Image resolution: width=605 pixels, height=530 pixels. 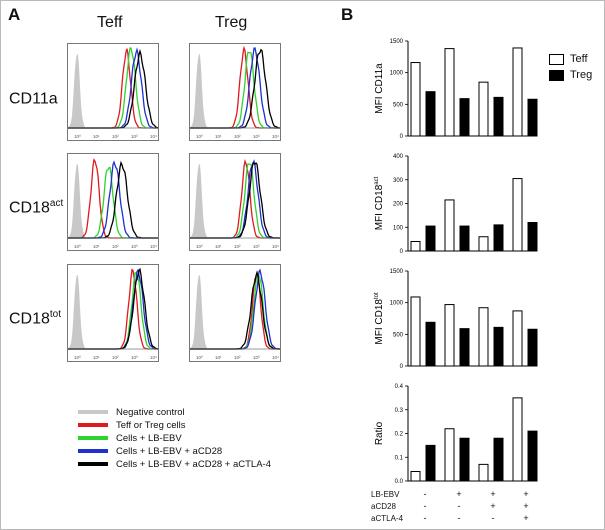 What do you see at coordinates (456, 434) in the screenshot?
I see `bar-chart-ratio: 0.0 0.1 0.2 0.3 0.4 Ratio` at bounding box center [456, 434].